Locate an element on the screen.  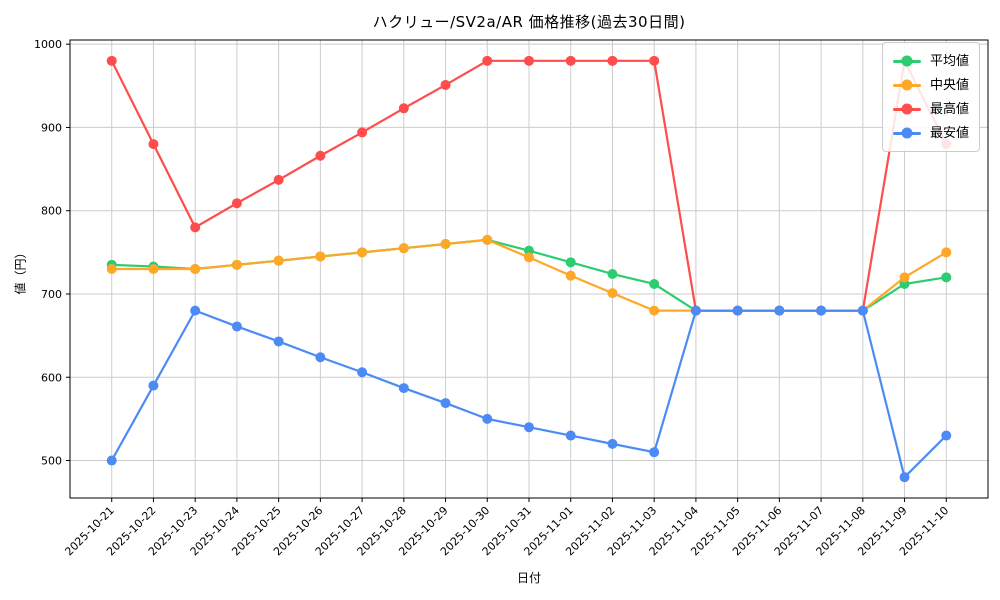
legend-item-median: 中央値 is located at coordinates (930, 85).